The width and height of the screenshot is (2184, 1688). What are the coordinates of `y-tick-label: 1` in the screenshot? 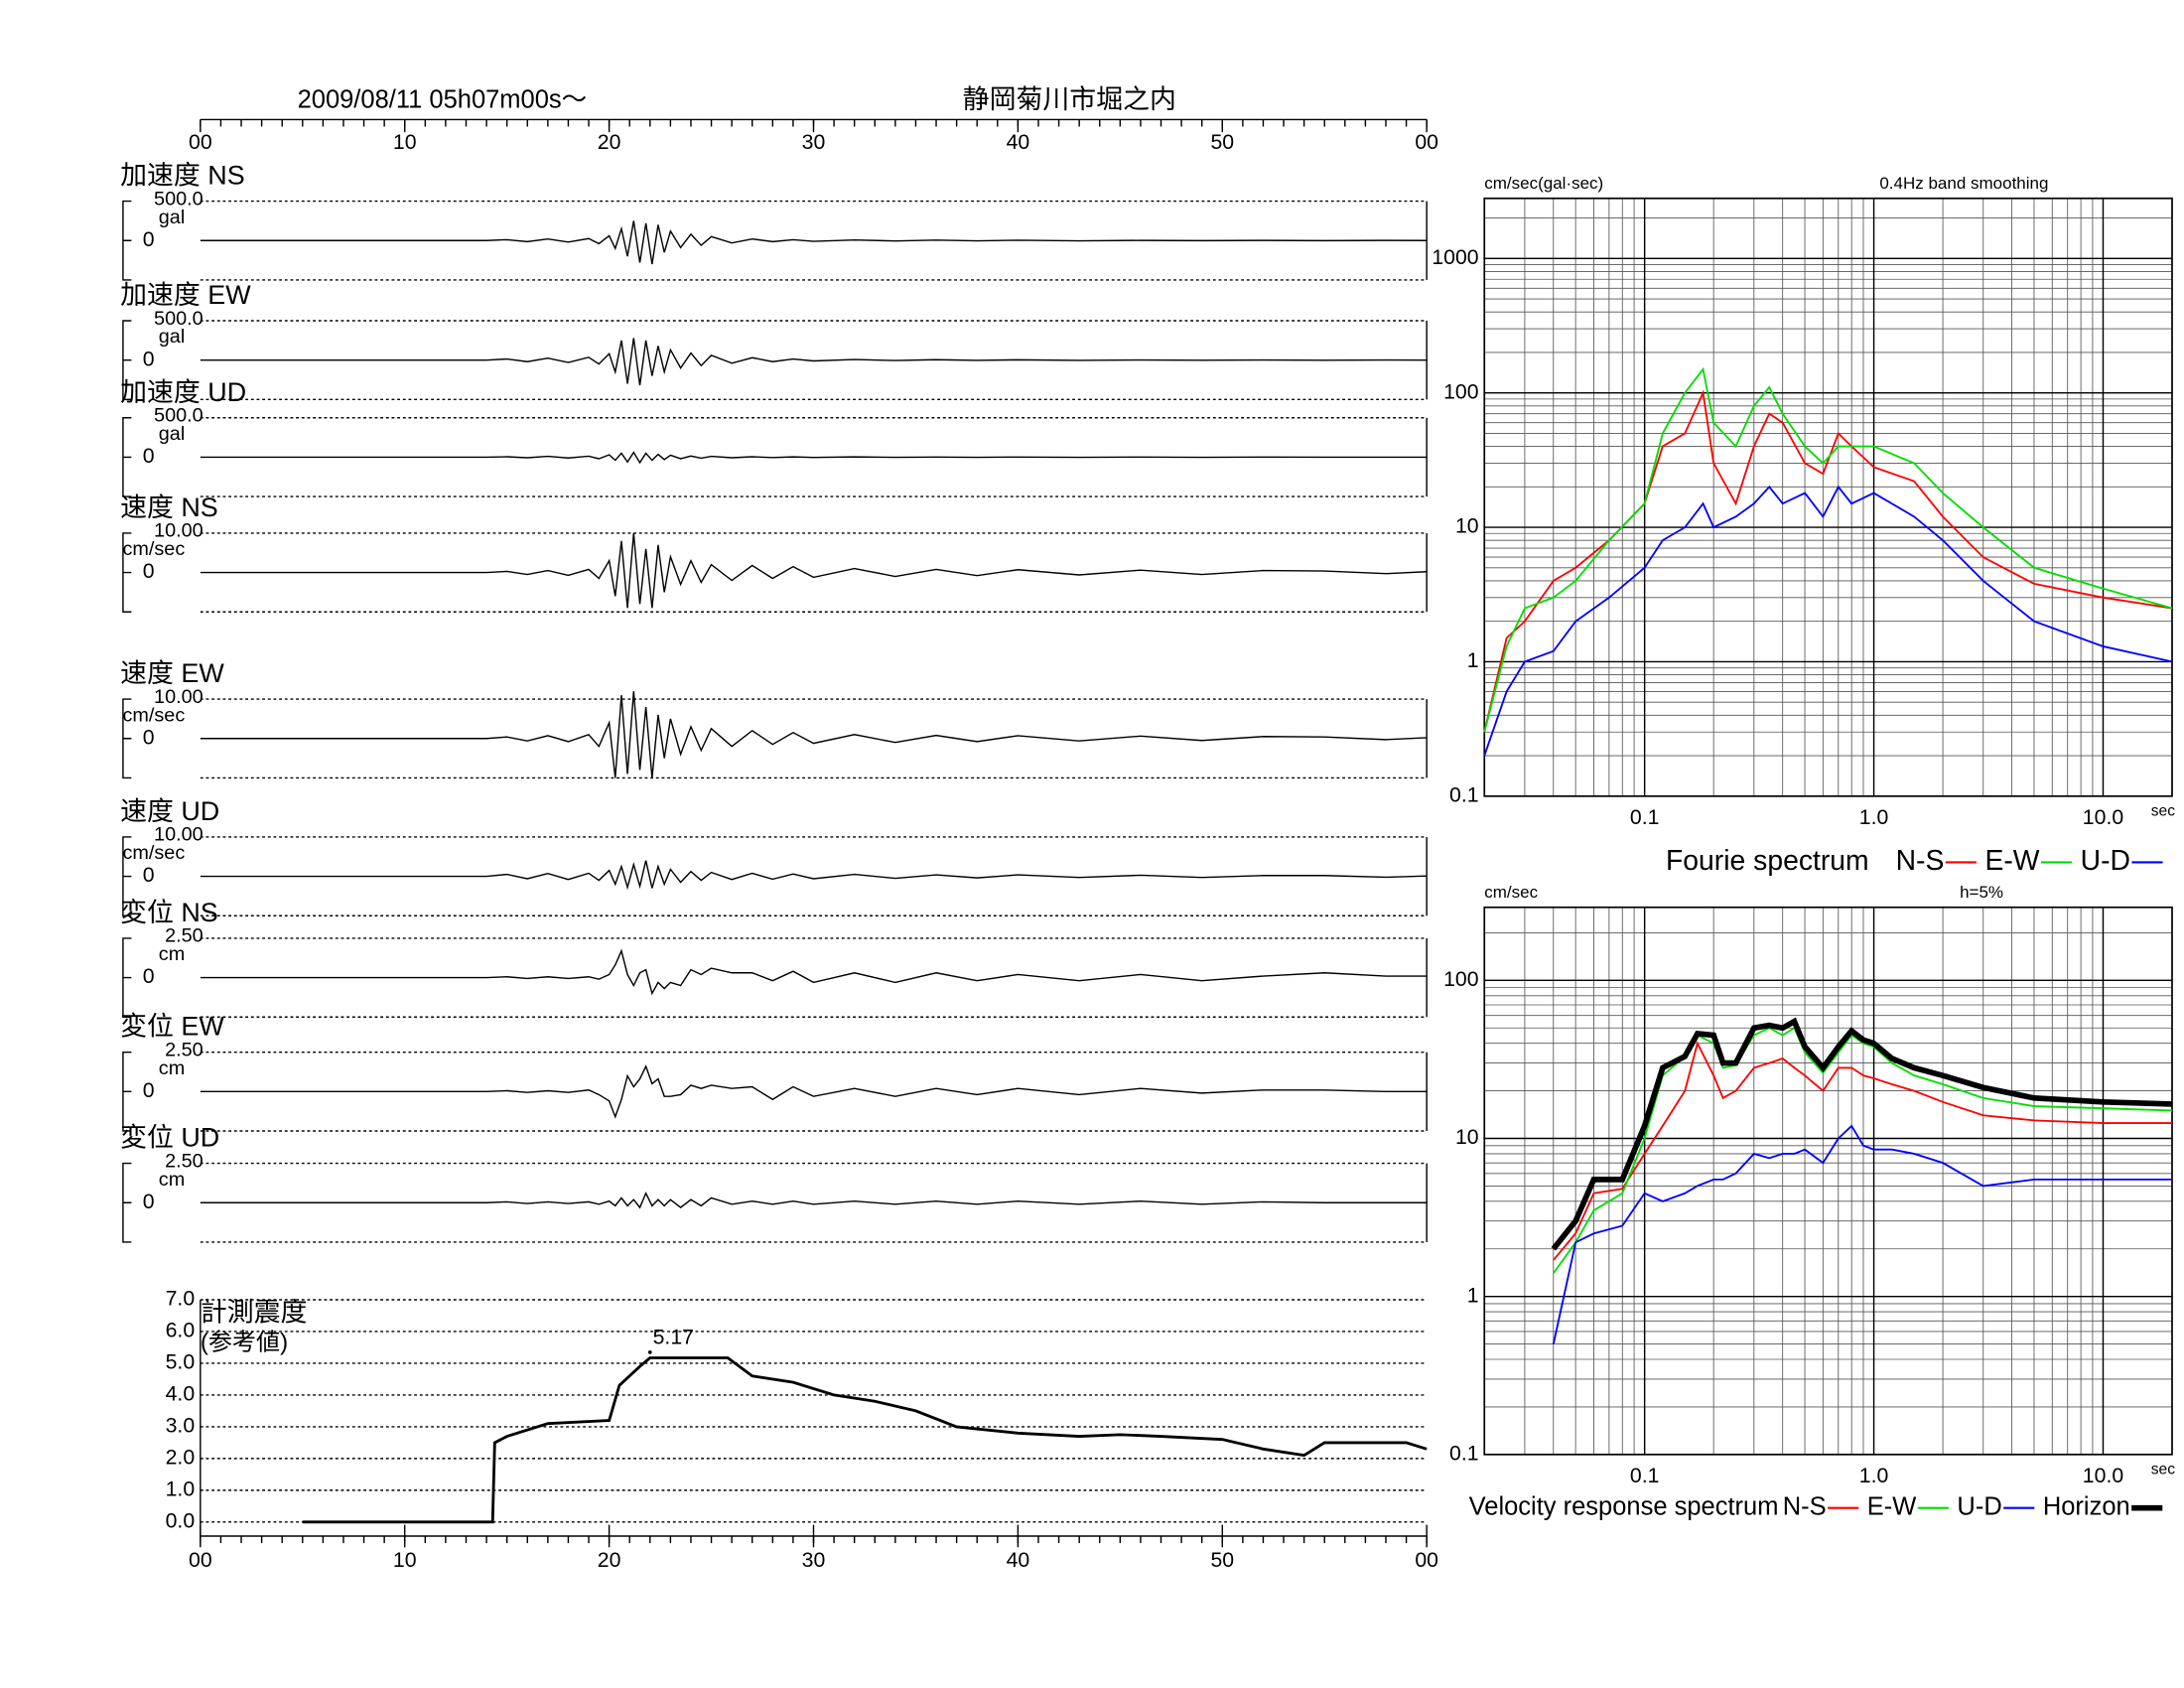 It's located at (1473, 1295).